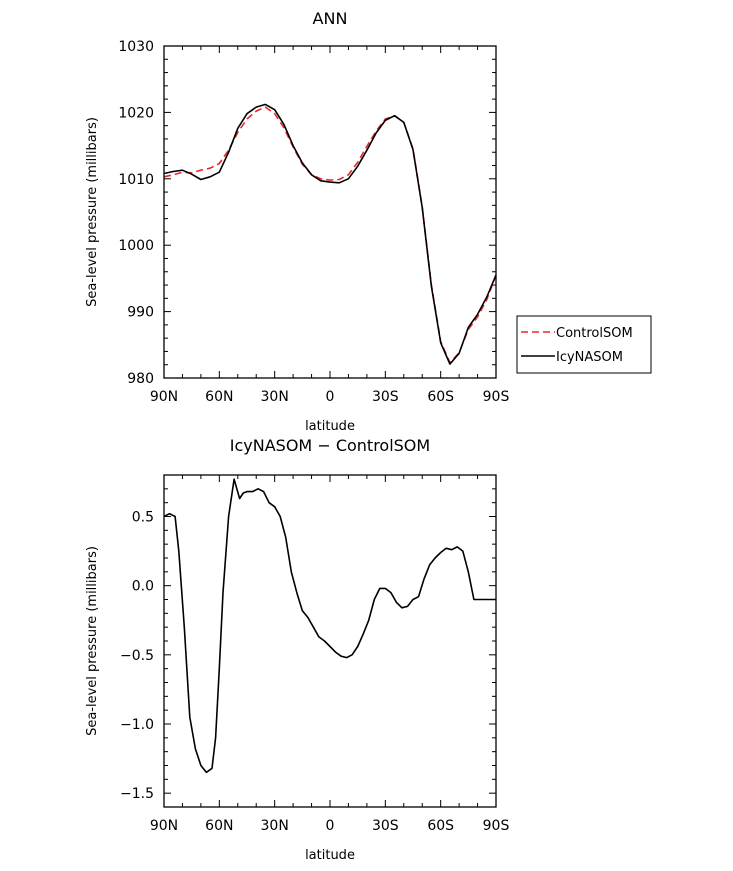  What do you see at coordinates (143, 587) in the screenshot?
I see `y-tick-label: 0.0` at bounding box center [143, 587].